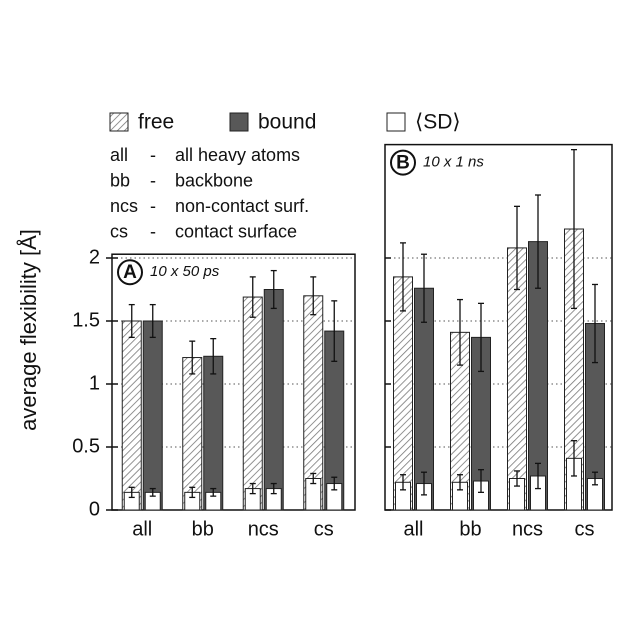 The height and width of the screenshot is (640, 640). I want to click on y-tick-label: 1, so click(94, 383).